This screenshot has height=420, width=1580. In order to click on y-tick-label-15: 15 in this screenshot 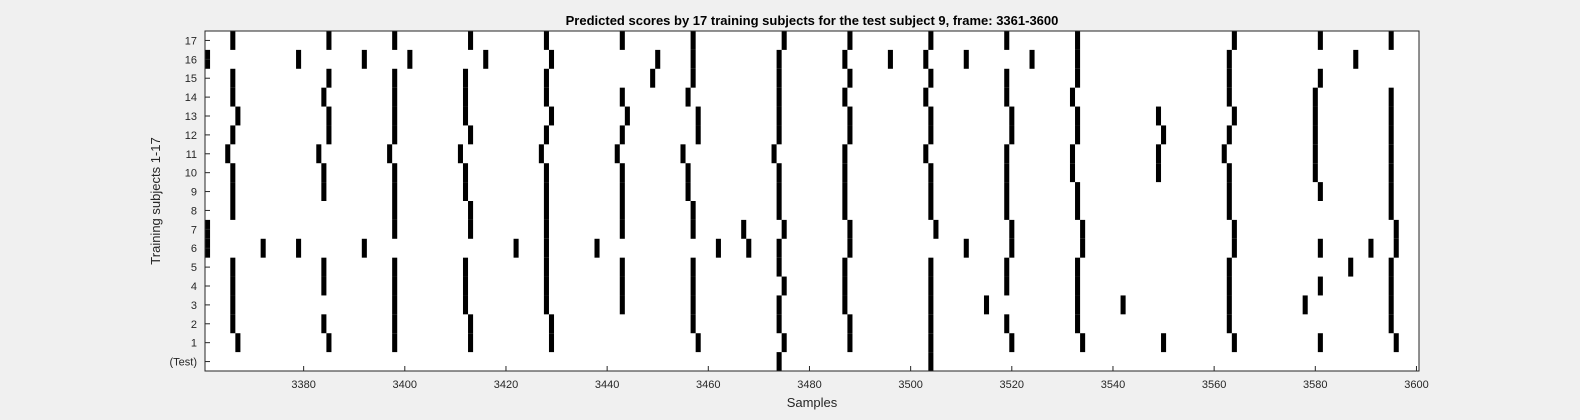, I will do `click(191, 79)`.